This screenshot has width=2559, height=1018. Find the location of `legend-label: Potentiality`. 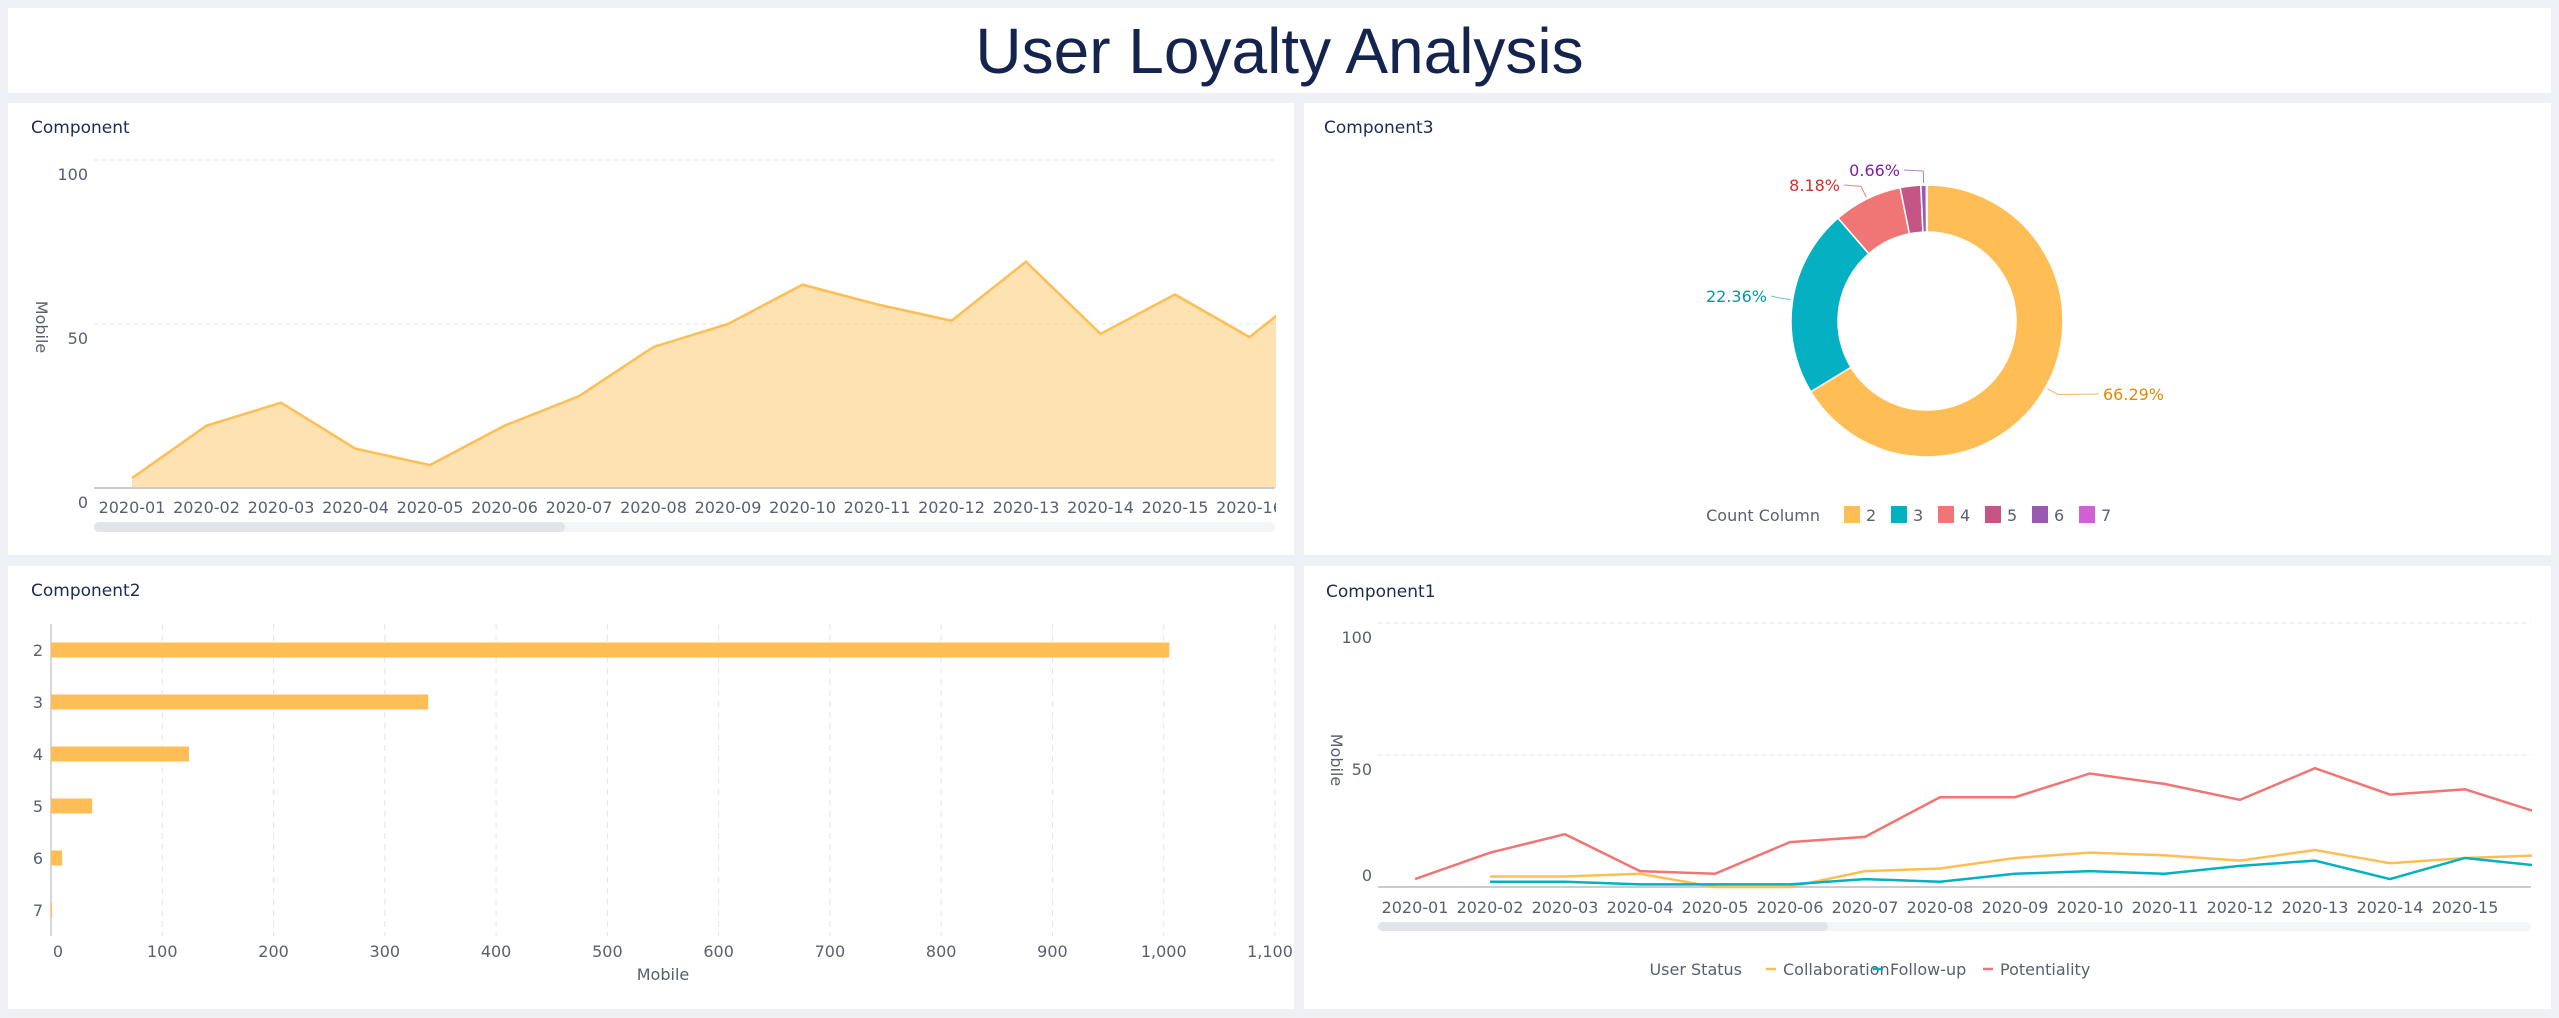

legend-label: Potentiality is located at coordinates (2045, 969).